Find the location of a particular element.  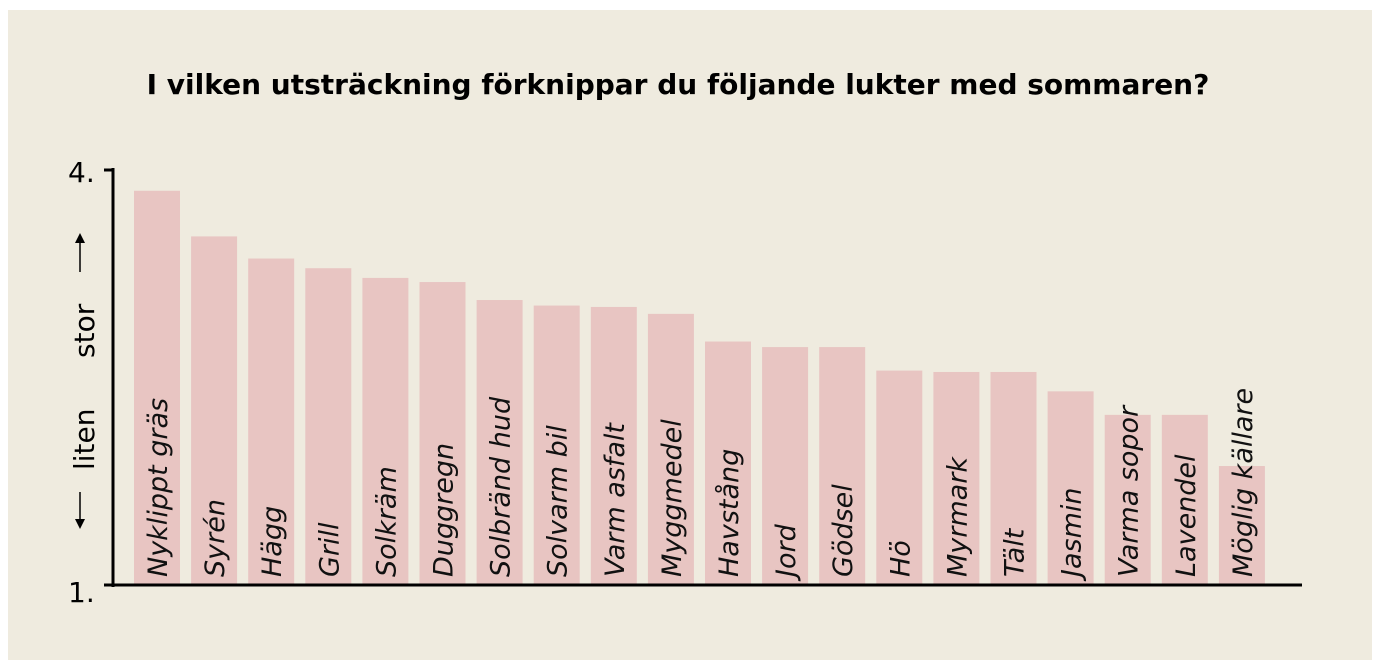

bar-label-7: Solbränd hud is located at coordinates (501, 486).